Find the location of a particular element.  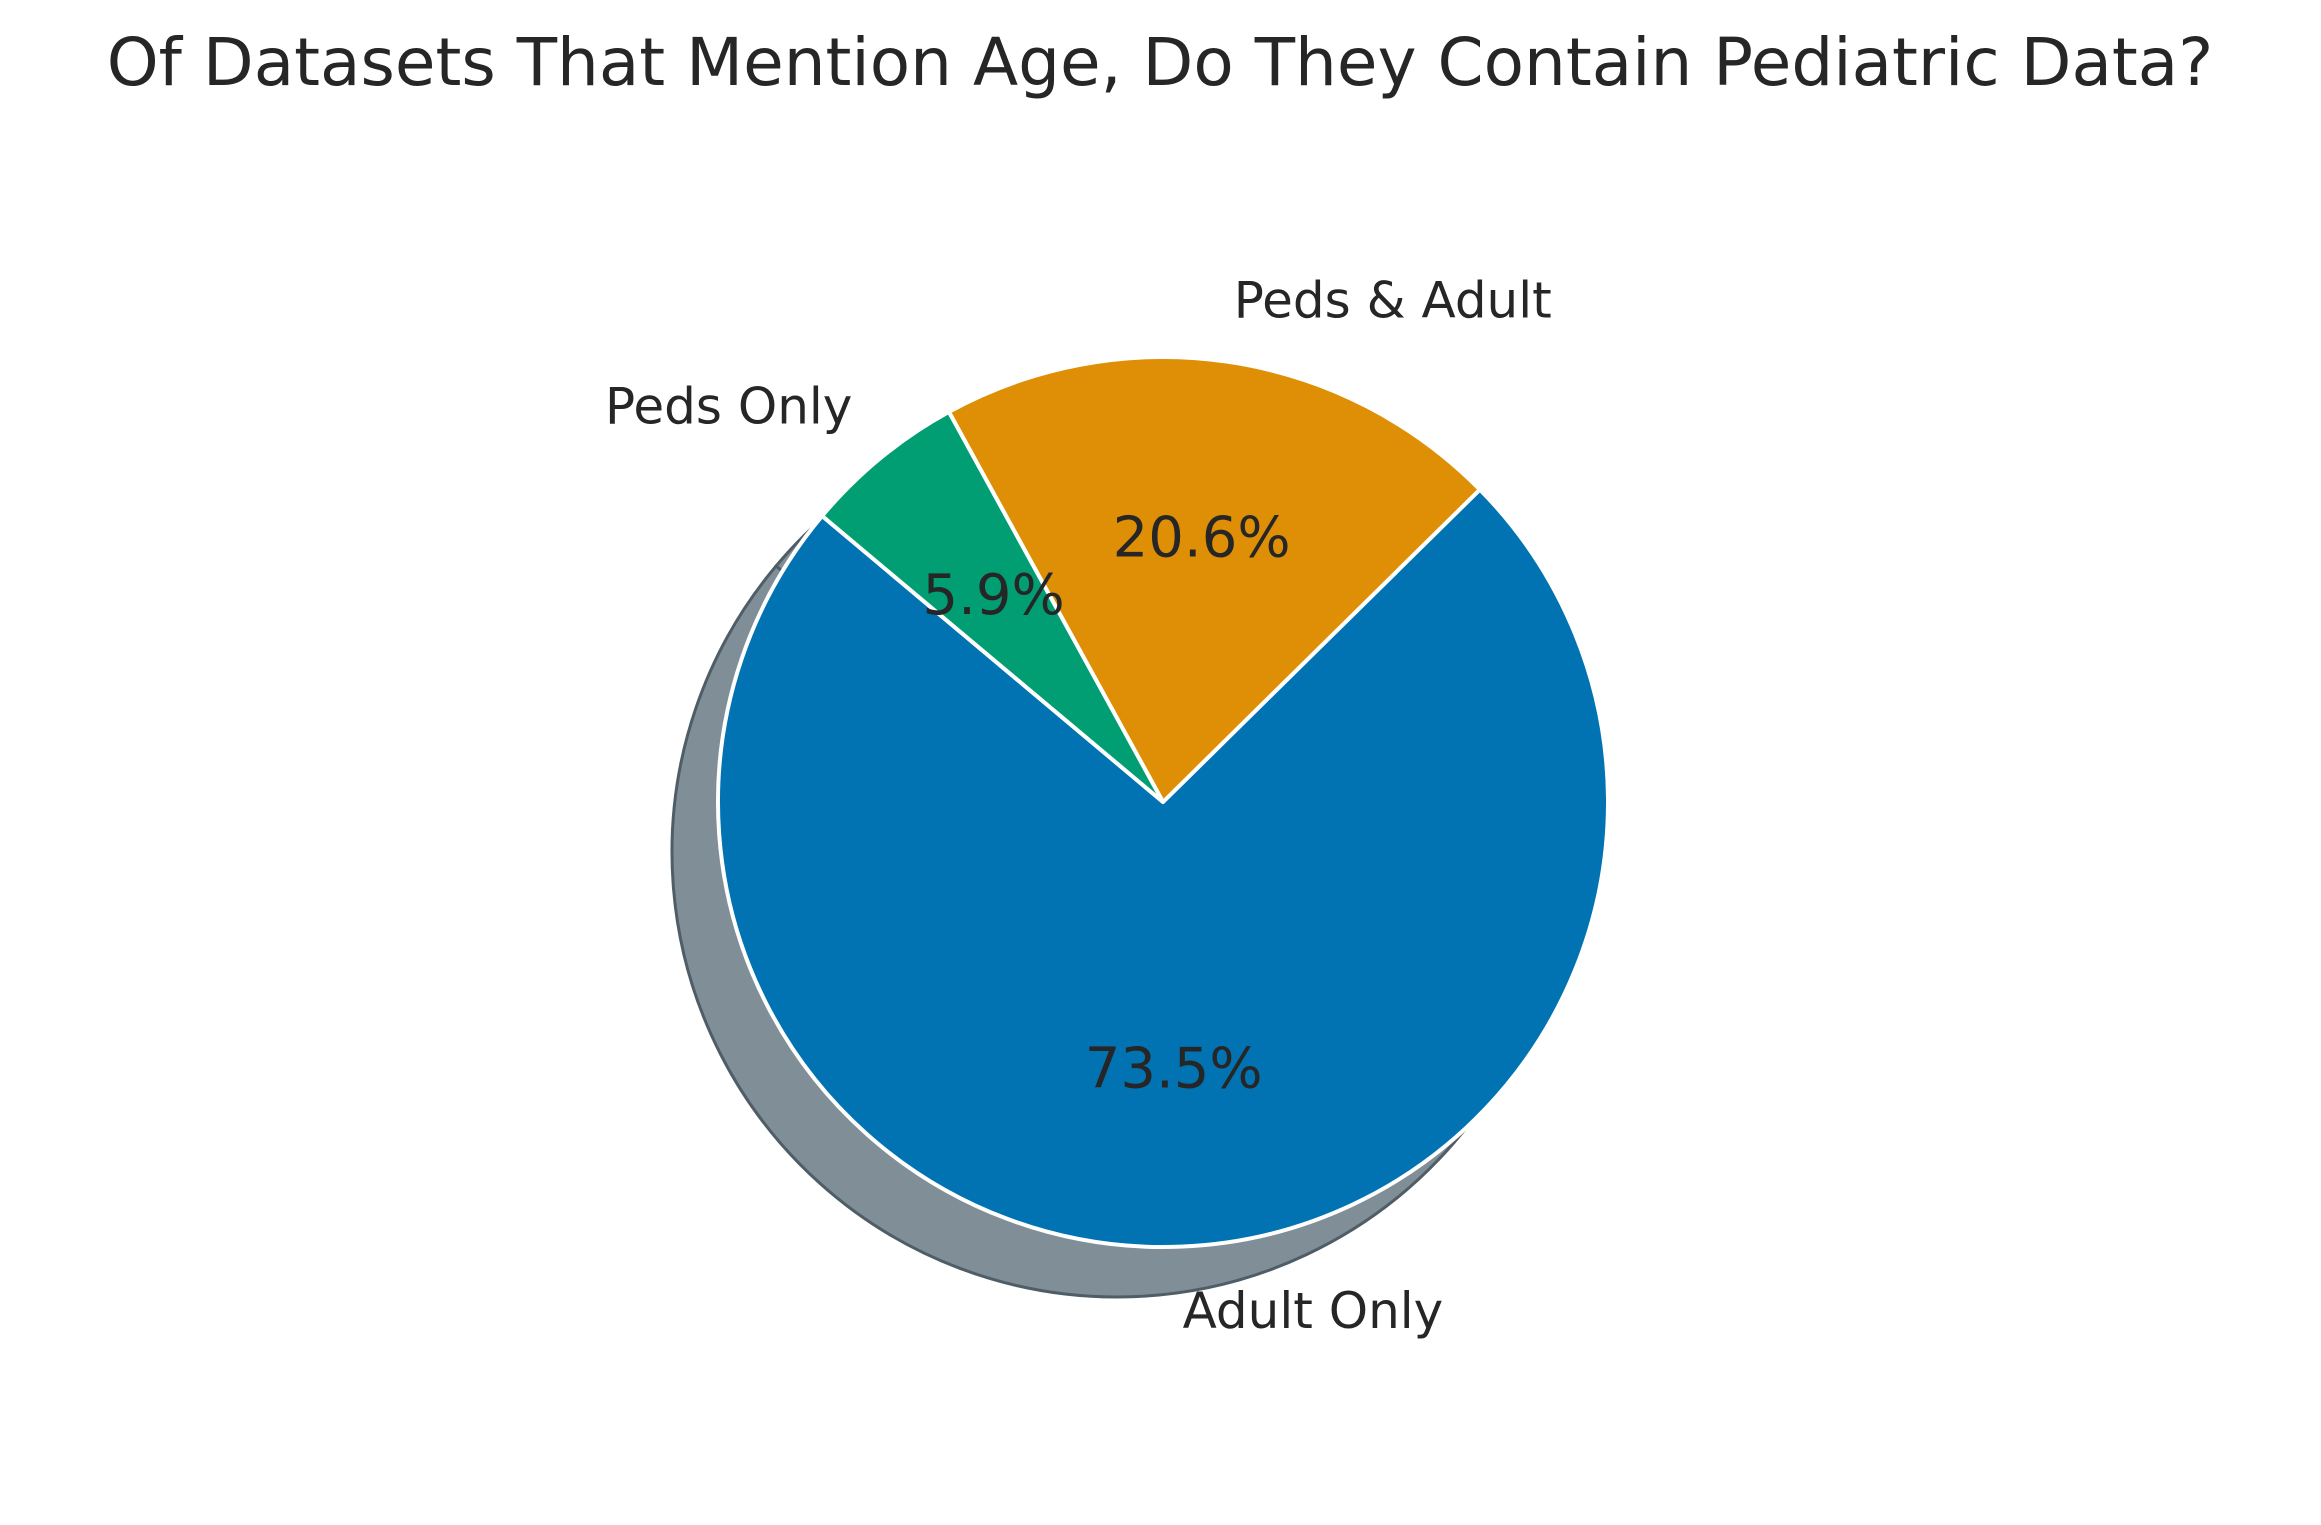

slice-percent-peds-adult: 20.6% is located at coordinates (1202, 537).